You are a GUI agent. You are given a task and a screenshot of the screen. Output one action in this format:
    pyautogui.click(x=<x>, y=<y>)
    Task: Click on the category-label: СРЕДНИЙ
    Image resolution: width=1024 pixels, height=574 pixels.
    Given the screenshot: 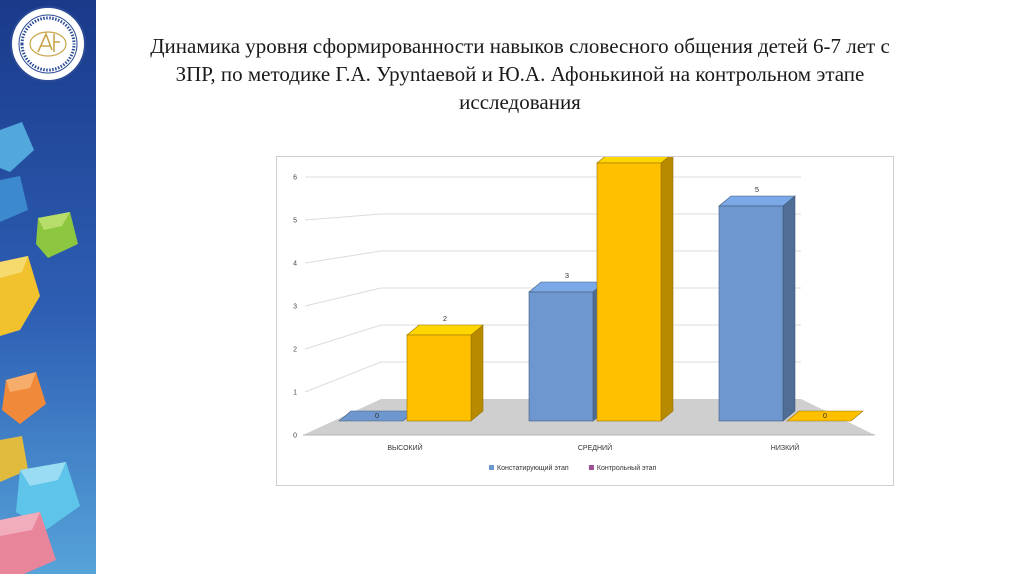 What is the action you would take?
    pyautogui.click(x=595, y=447)
    